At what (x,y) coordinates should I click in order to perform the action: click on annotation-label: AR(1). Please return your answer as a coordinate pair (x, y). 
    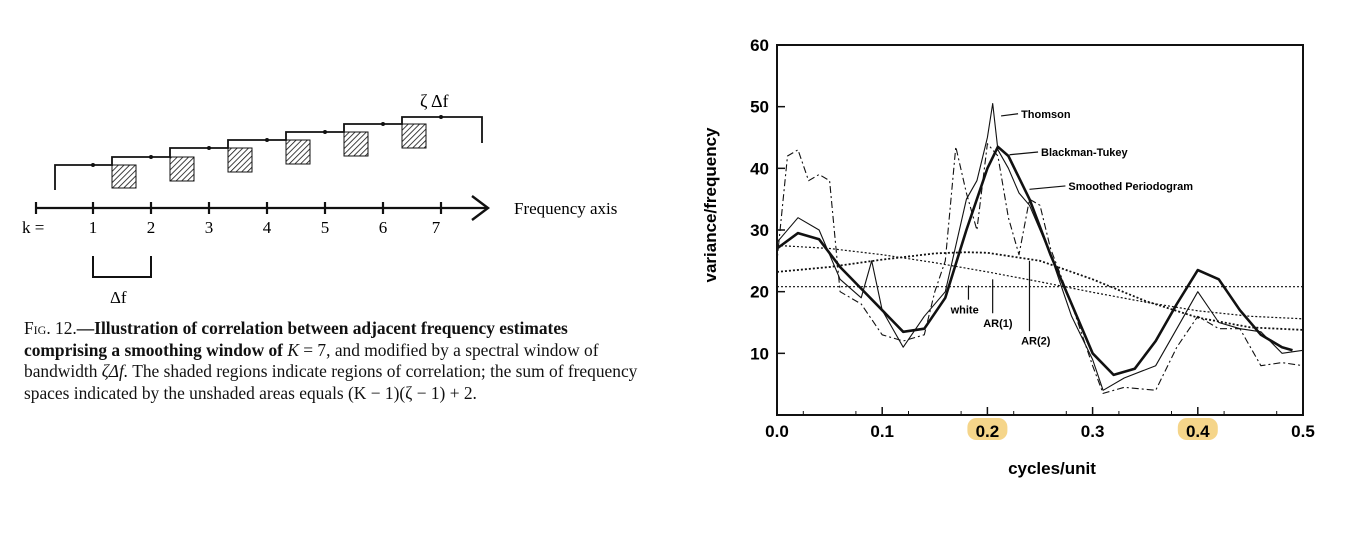
    Looking at the image, I should click on (998, 324).